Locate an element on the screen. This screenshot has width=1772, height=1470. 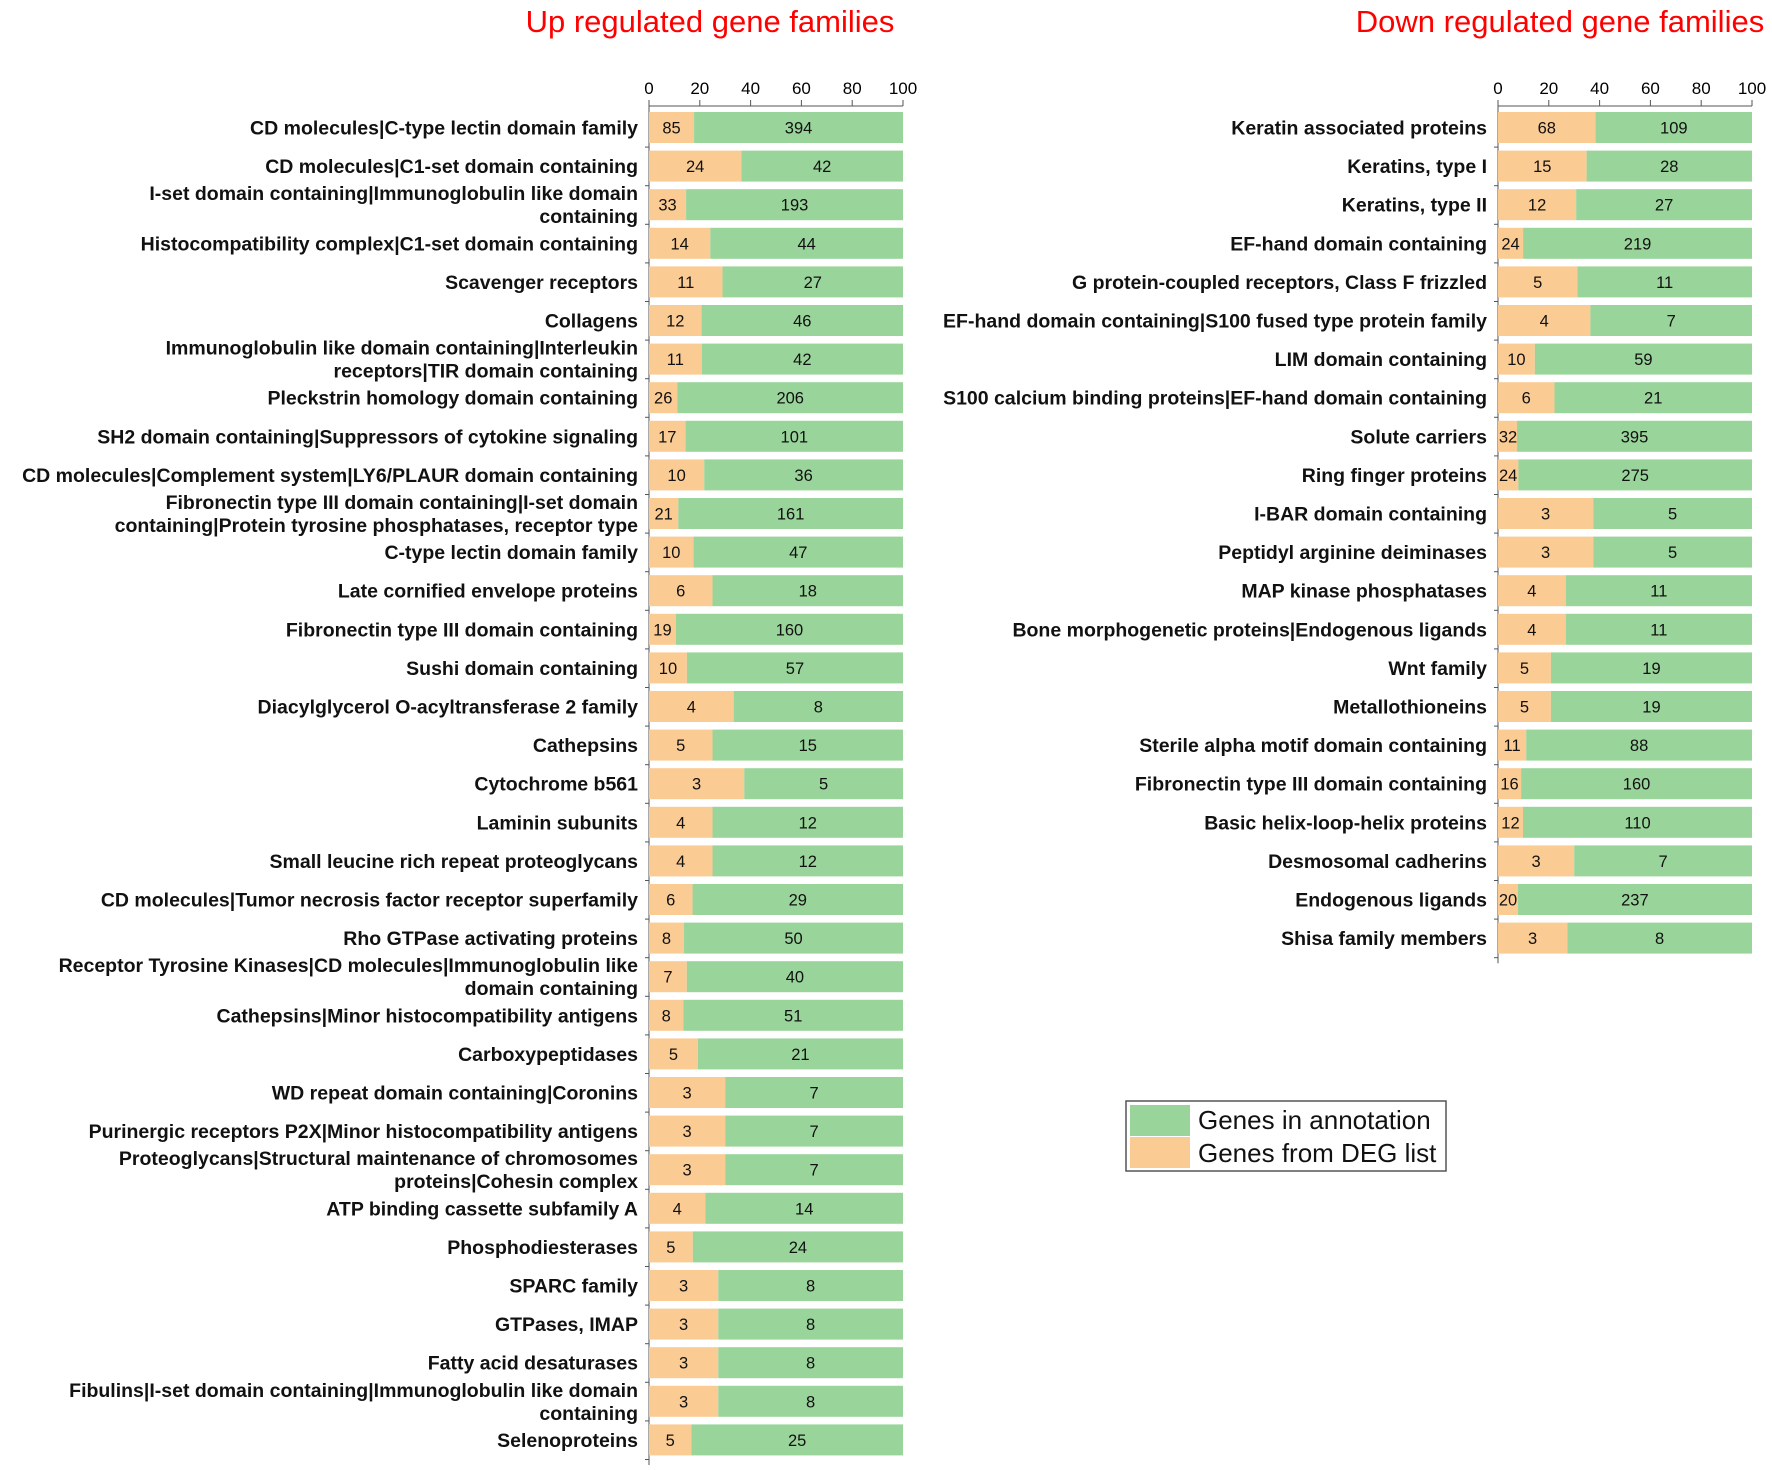
up-category-label: SPARC family is located at coordinates (573, 1287).